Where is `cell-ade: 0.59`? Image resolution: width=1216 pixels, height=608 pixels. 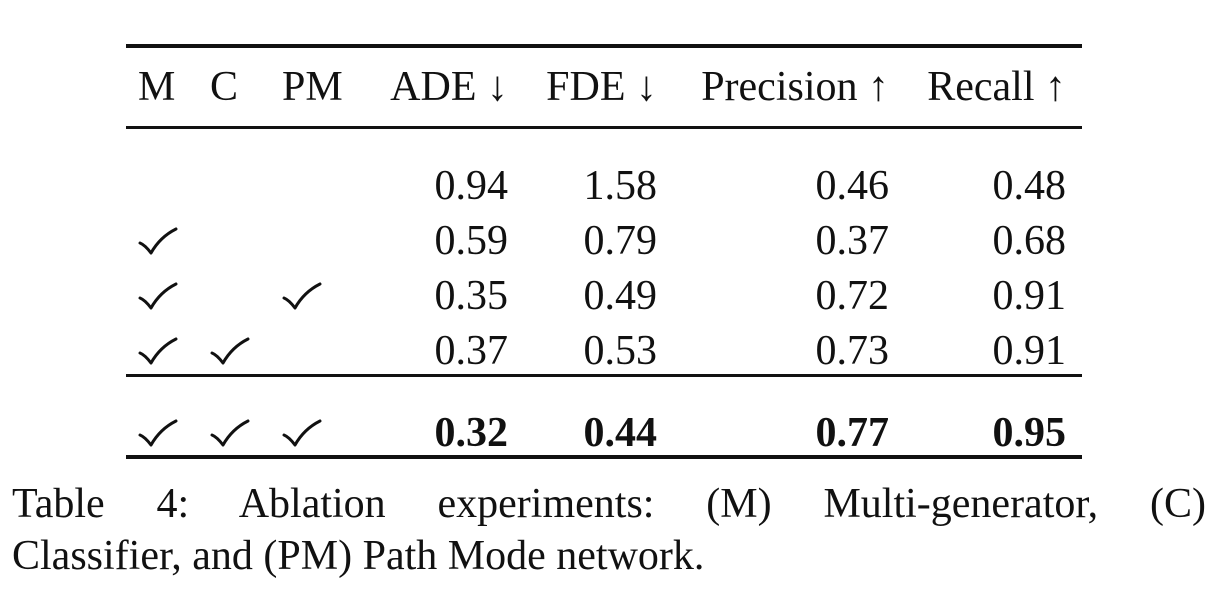 cell-ade: 0.59 is located at coordinates (471, 241).